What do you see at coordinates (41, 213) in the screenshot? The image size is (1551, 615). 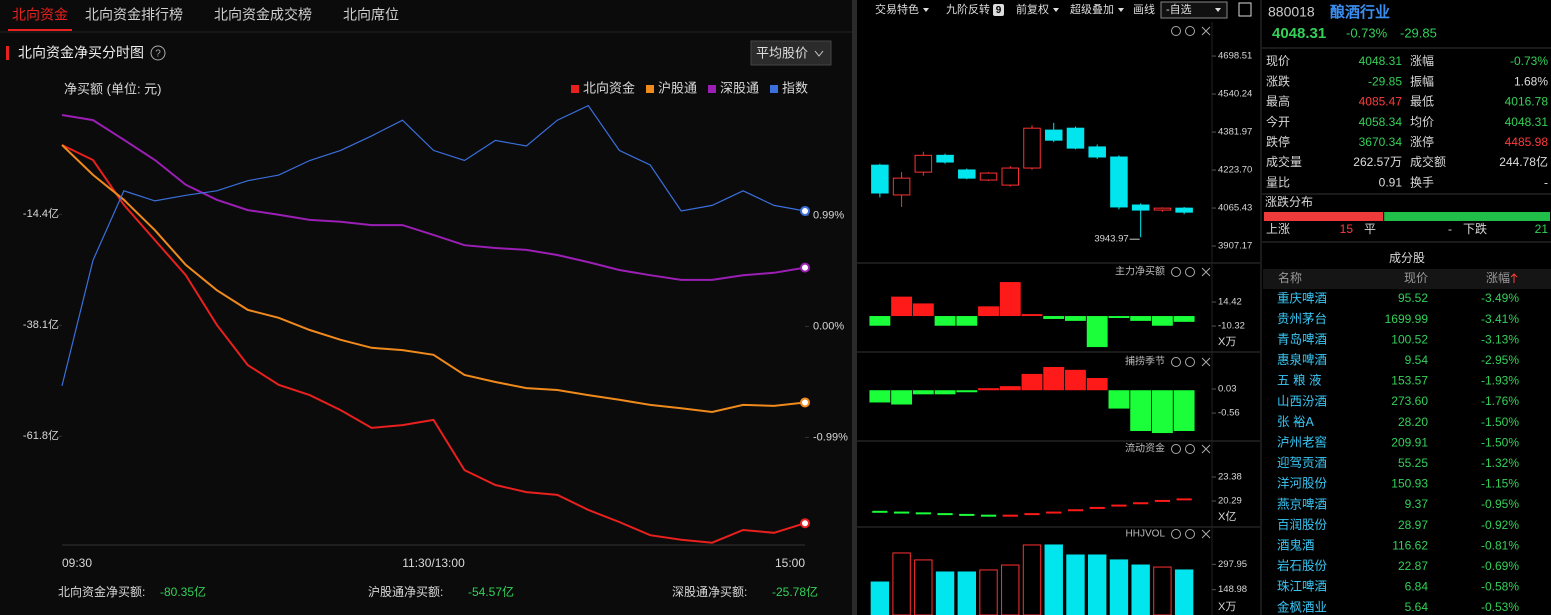 I see `y-tick-label: -14.4亿` at bounding box center [41, 213].